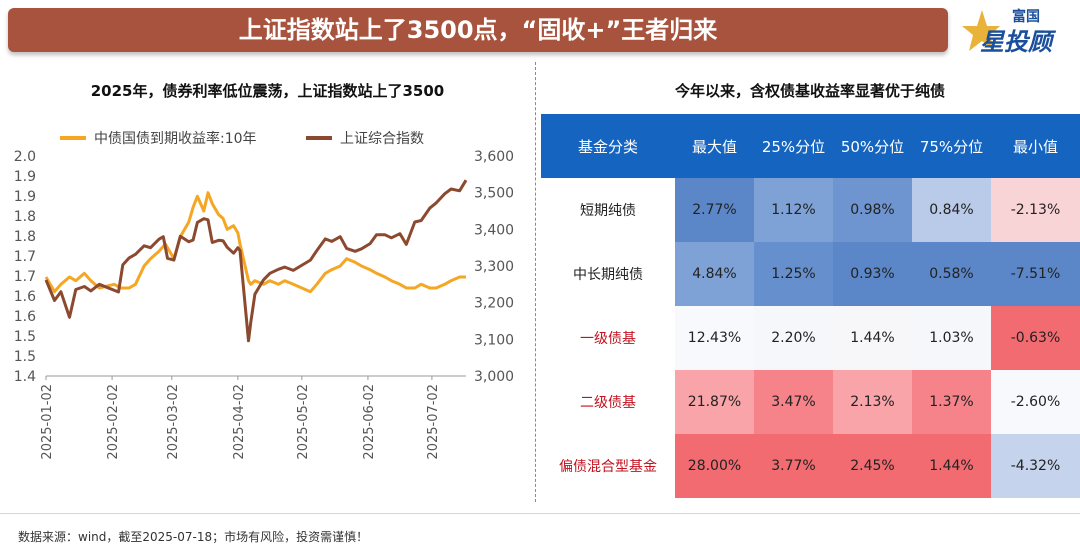  What do you see at coordinates (608, 146) in the screenshot?
I see `column-header-category: 基金分类` at bounding box center [608, 146].